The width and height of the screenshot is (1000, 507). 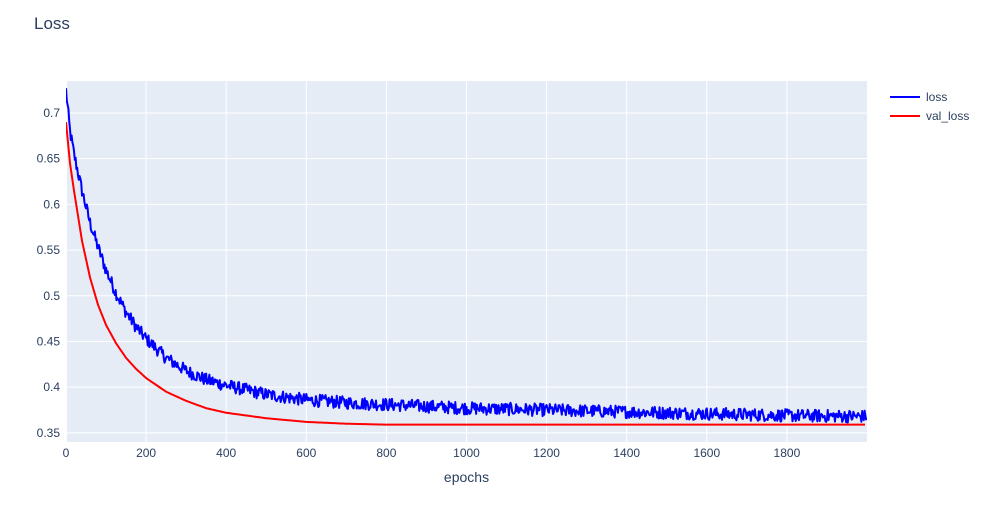 I want to click on legend: loss val_loss, so click(x=929, y=106).